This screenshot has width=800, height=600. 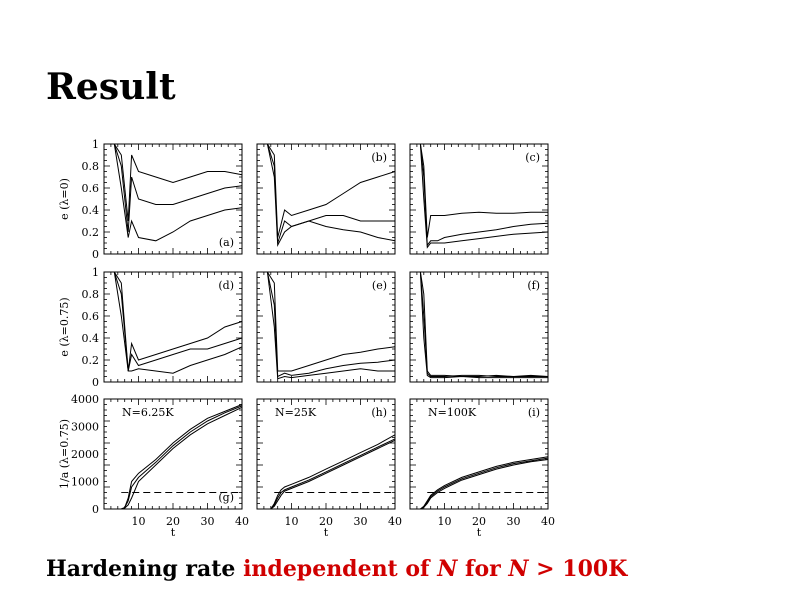 I want to click on panel-label: (a), so click(x=226, y=242).